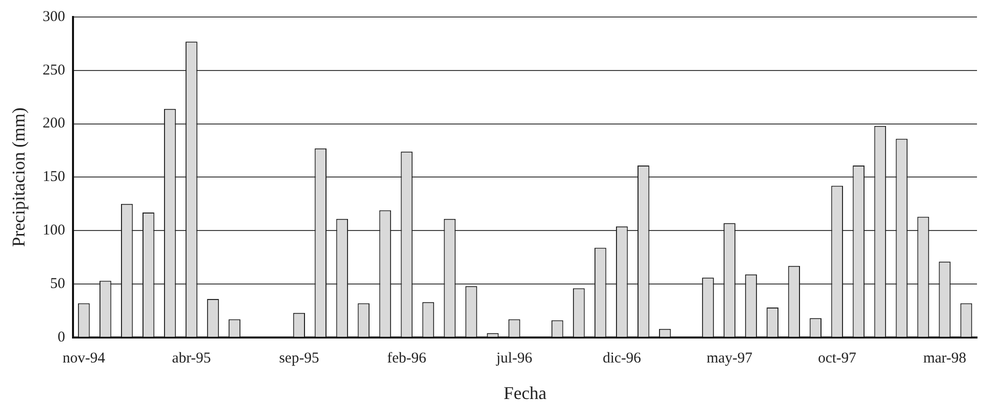  What do you see at coordinates (54, 16) in the screenshot?
I see `y-tick-label: 300` at bounding box center [54, 16].